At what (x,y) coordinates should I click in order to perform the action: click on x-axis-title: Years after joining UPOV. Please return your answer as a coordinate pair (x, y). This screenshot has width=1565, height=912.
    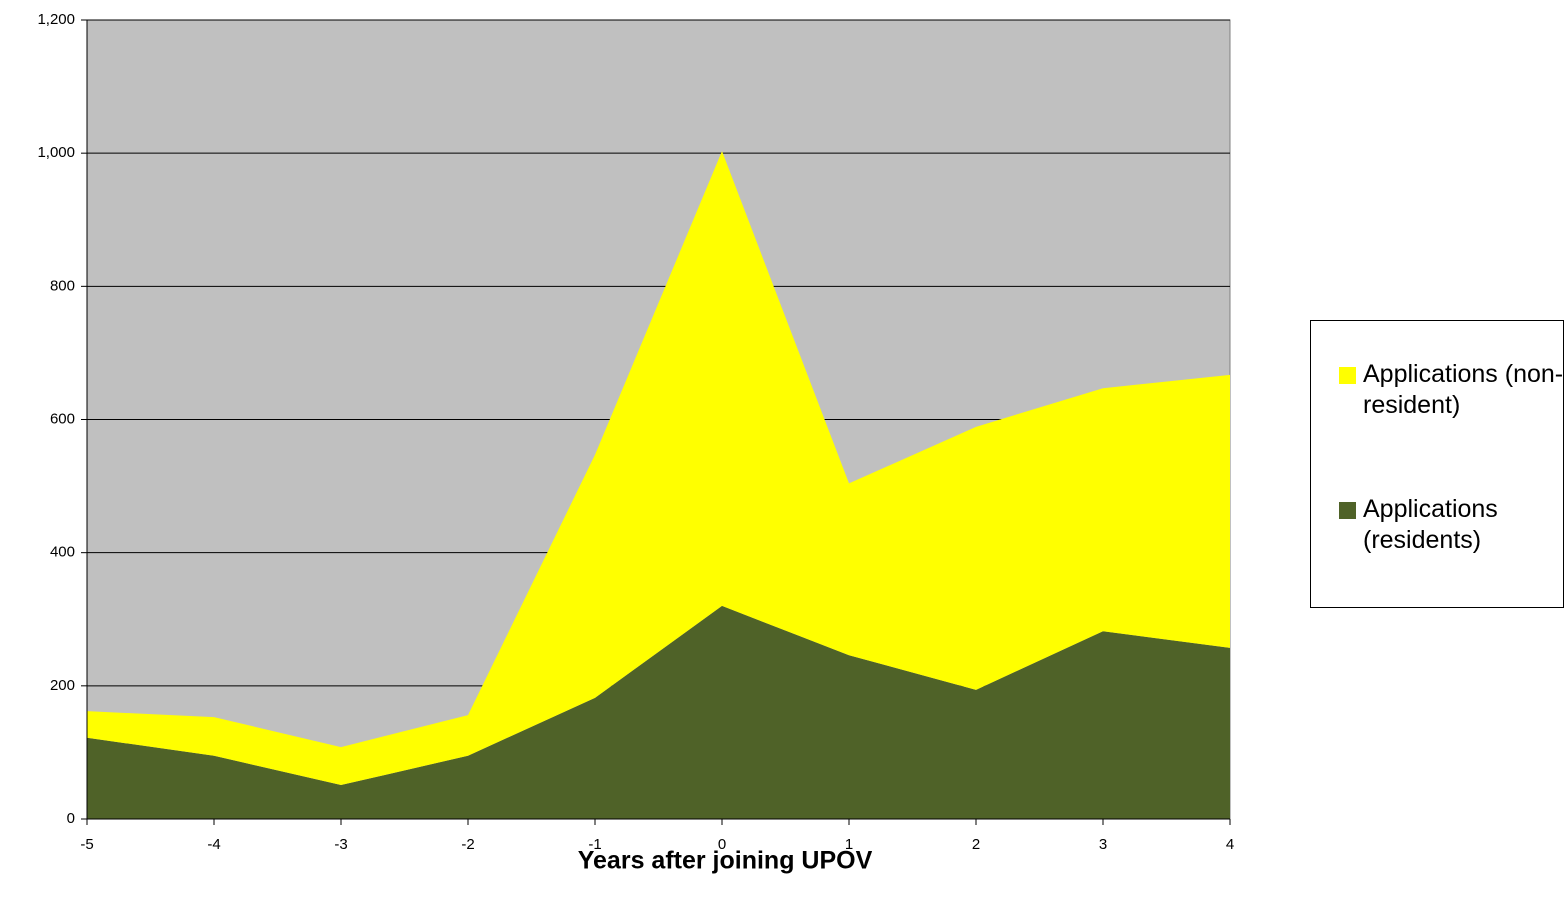
    Looking at the image, I should click on (725, 861).